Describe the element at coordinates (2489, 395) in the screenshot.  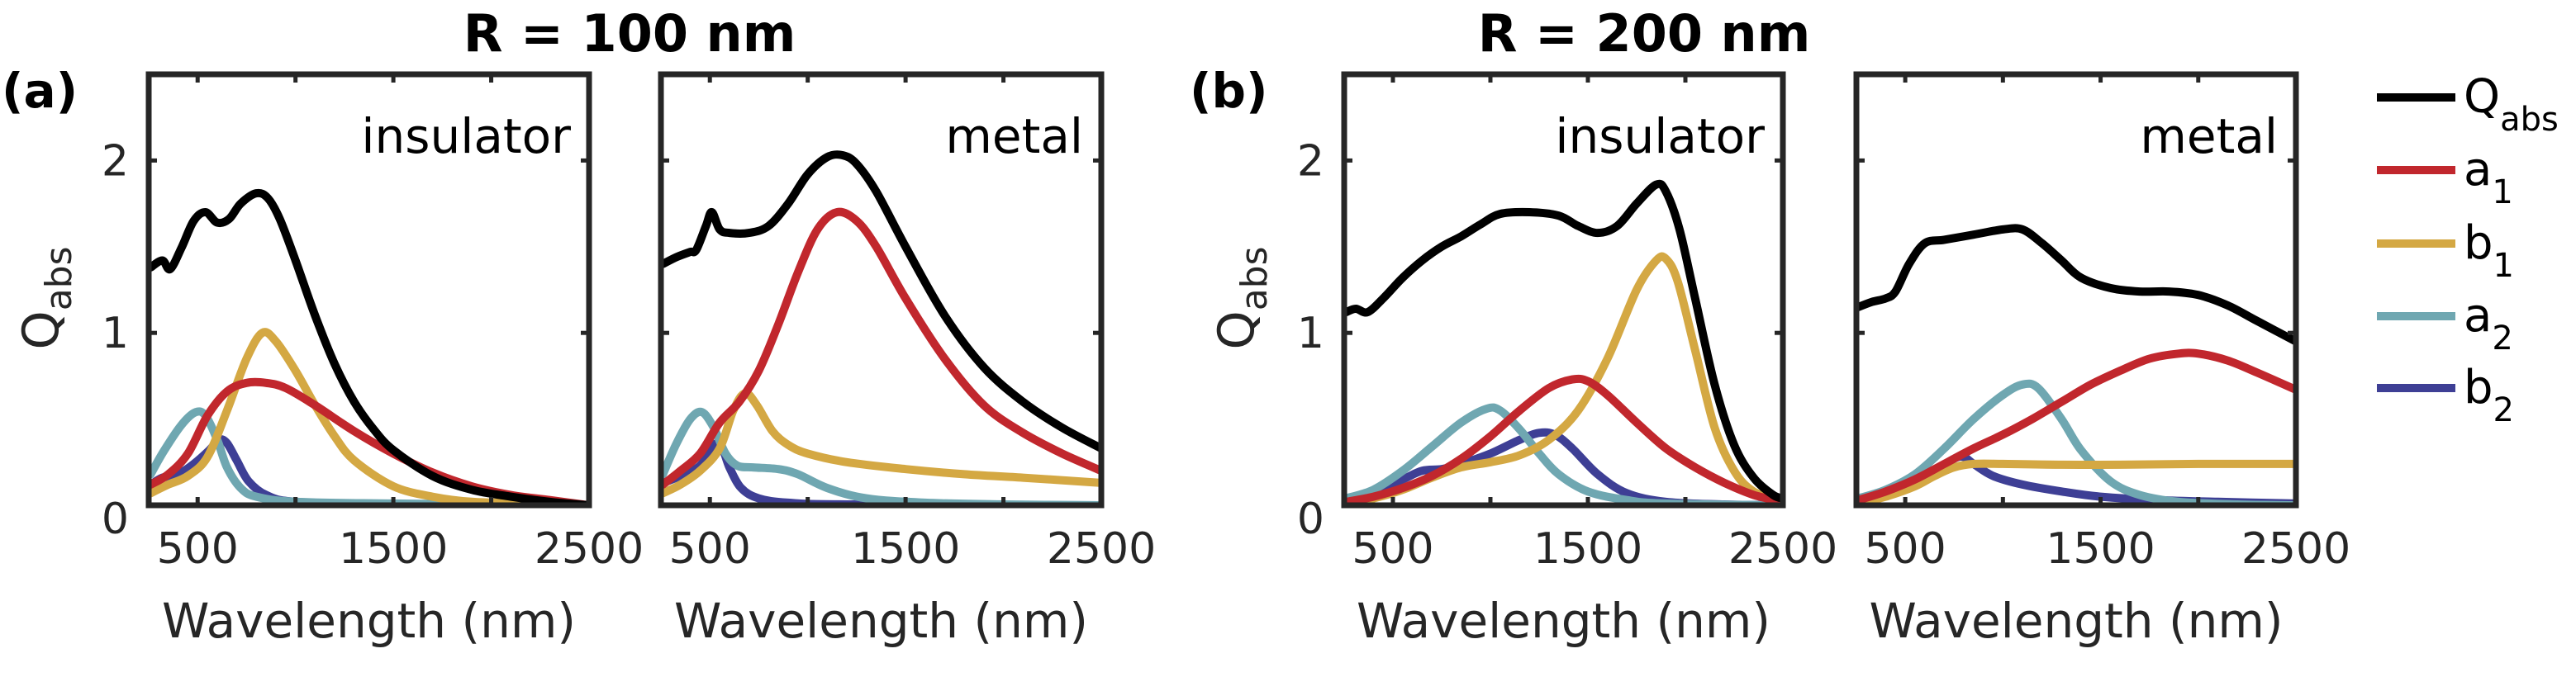
I see `legend-label: b2` at that location.